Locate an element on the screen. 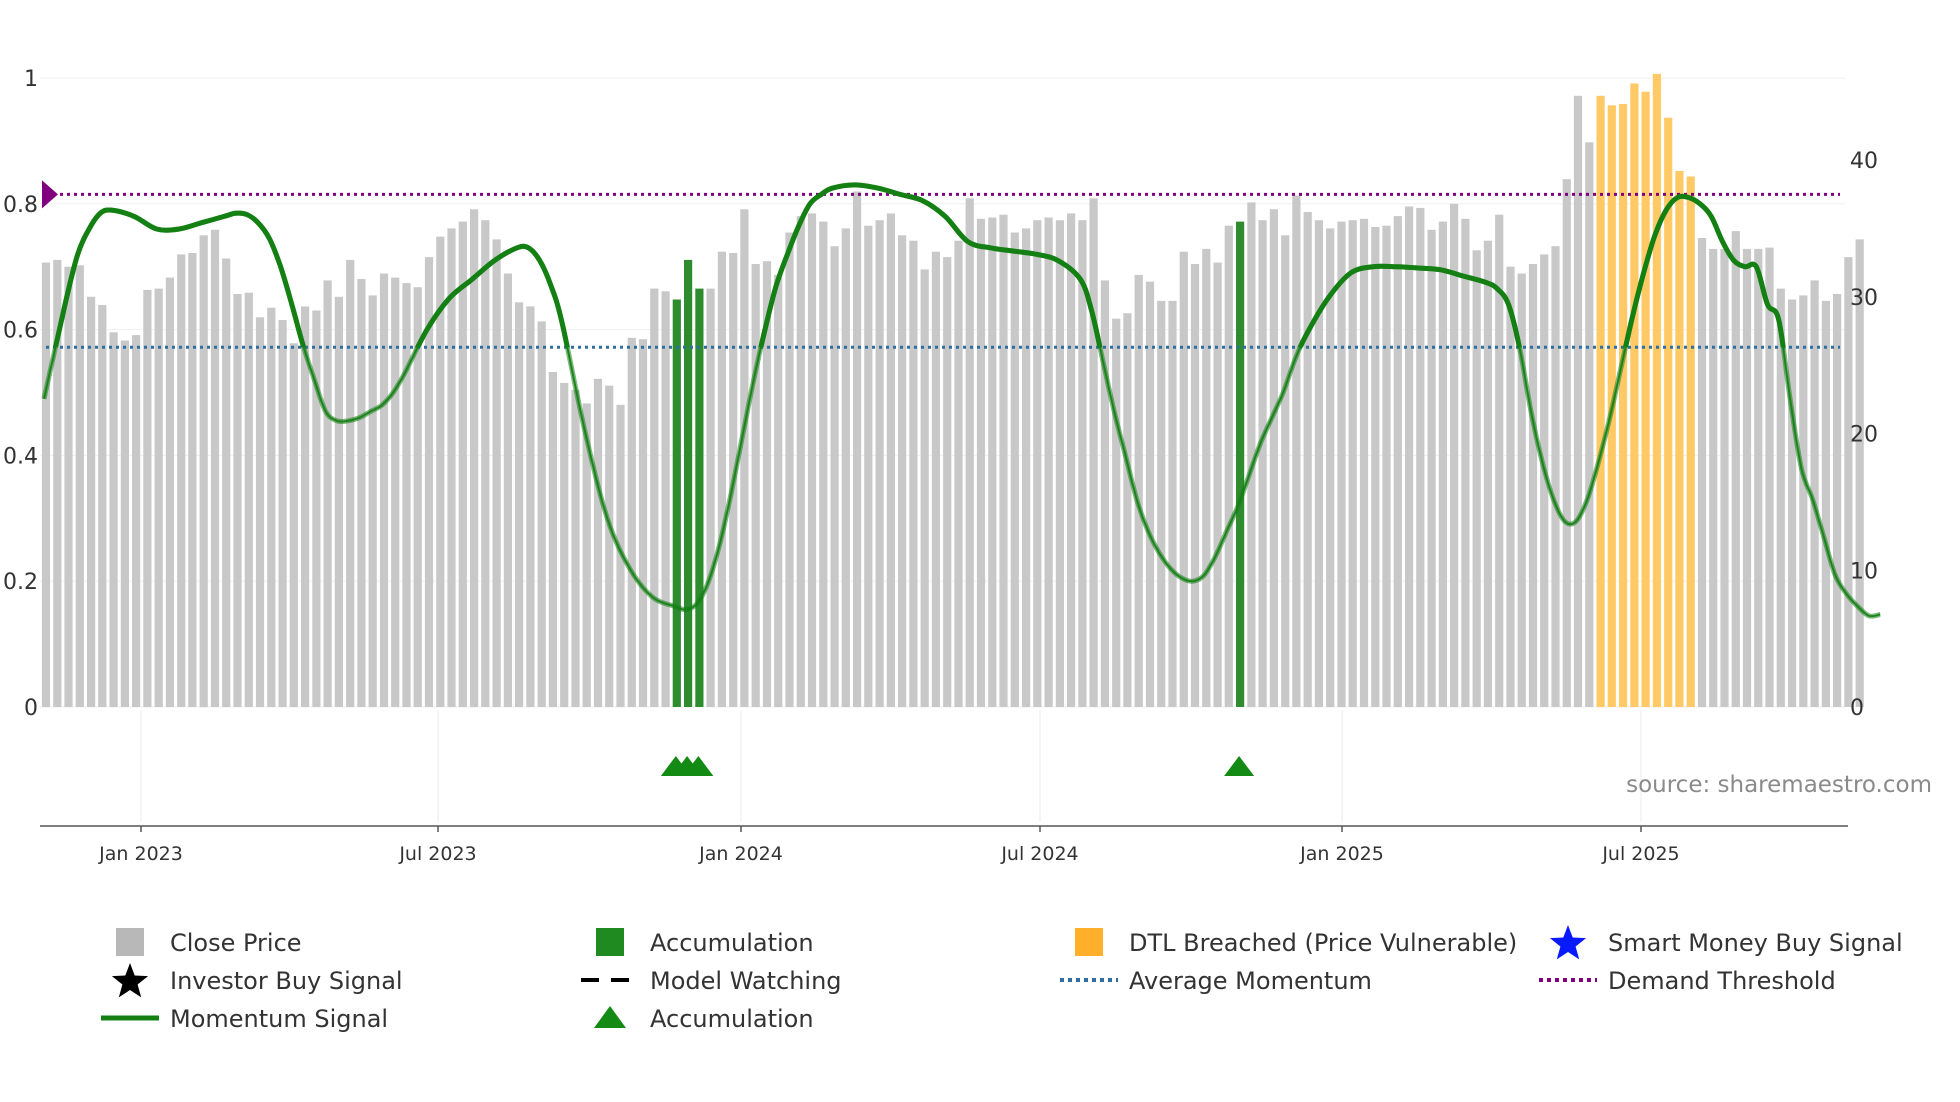 The width and height of the screenshot is (1960, 1102). momentum-signal-strong is located at coordinates (919, 265).